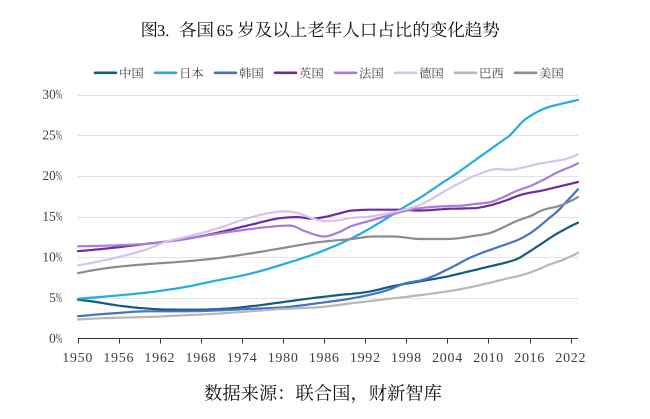 This screenshot has width=650, height=419. Describe the element at coordinates (365, 358) in the screenshot. I see `svg-text: 1992` at that location.